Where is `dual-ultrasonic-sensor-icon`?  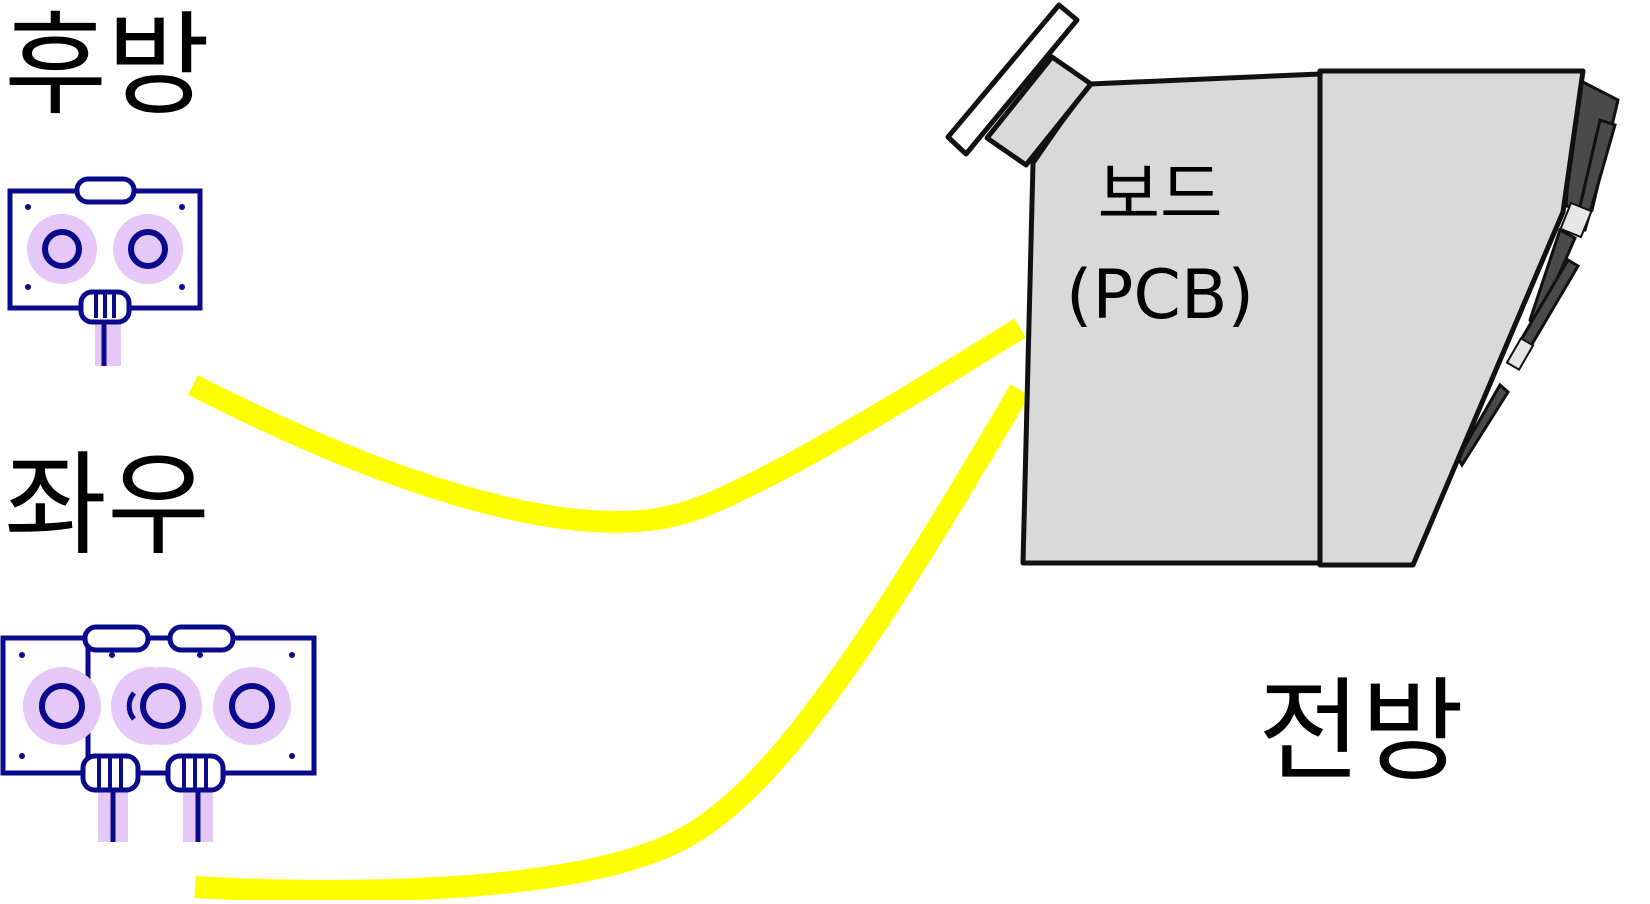
dual-ultrasonic-sensor-icon is located at coordinates (158, 733).